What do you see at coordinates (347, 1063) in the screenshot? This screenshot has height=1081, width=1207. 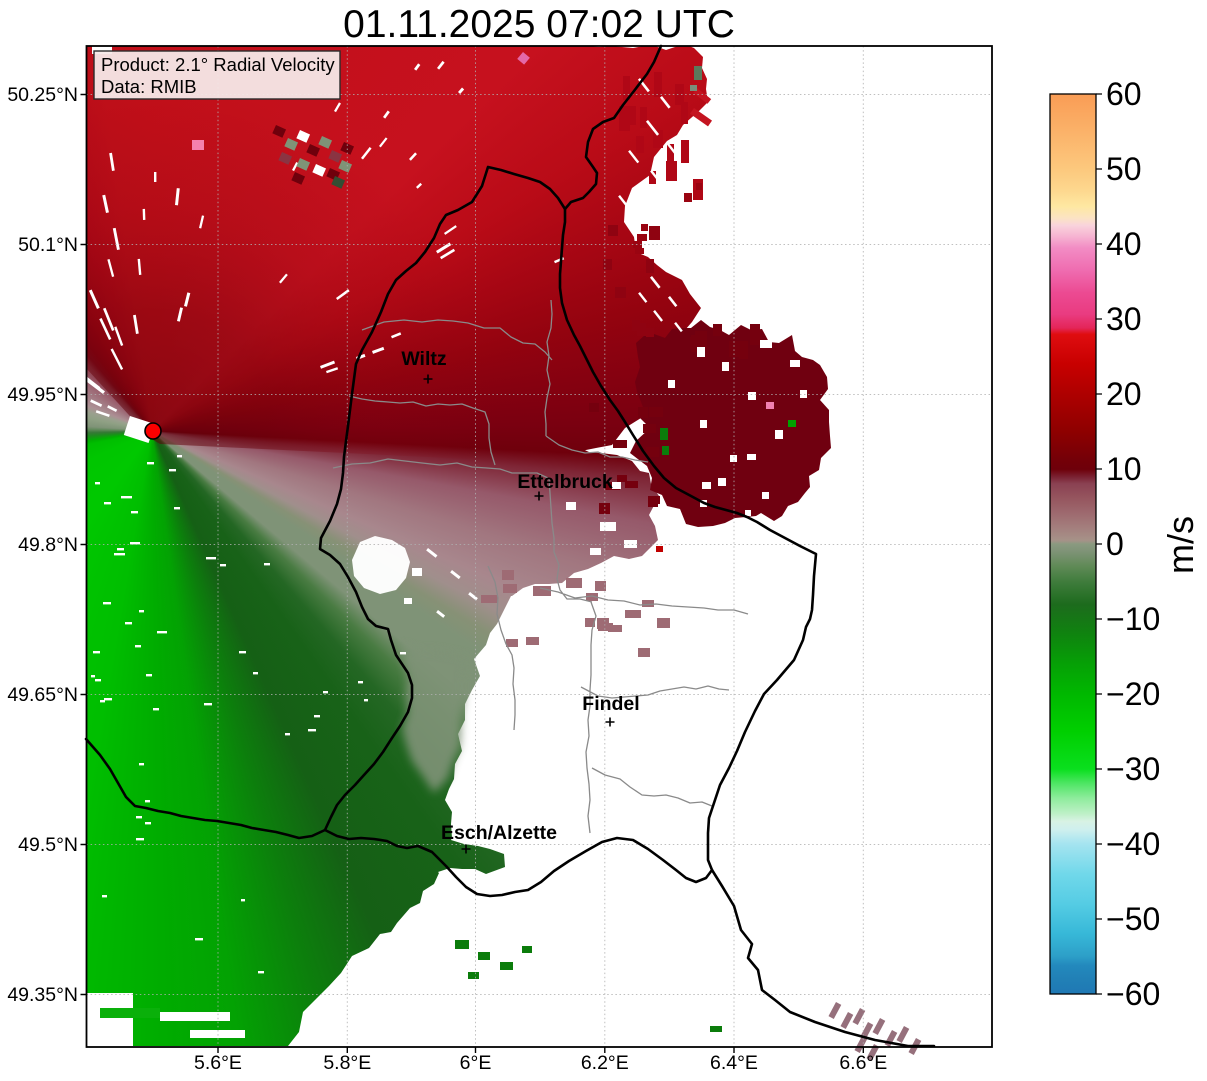 I see `svg-text: 5.8°E` at bounding box center [347, 1063].